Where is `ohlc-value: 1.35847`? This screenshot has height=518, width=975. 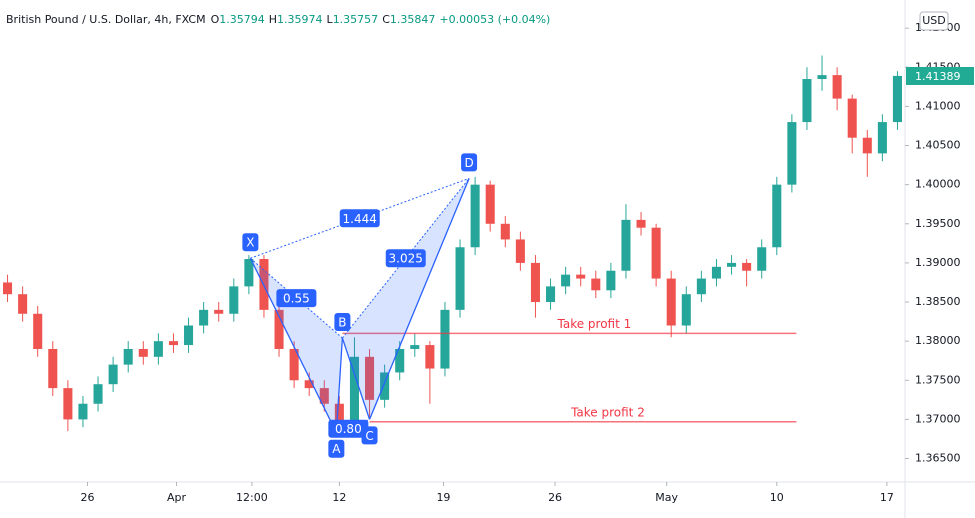 ohlc-value: 1.35847 is located at coordinates (413, 19).